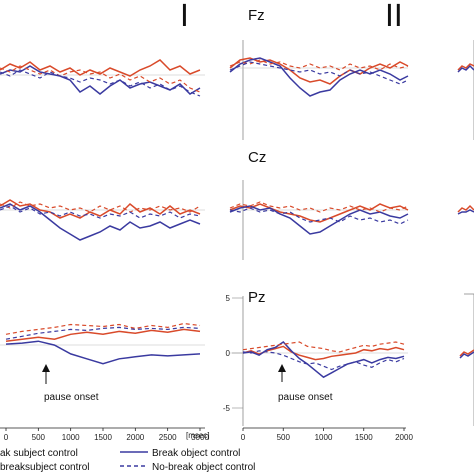 The height and width of the screenshot is (474, 474). I want to click on panel-II-cz, so click(319, 218).